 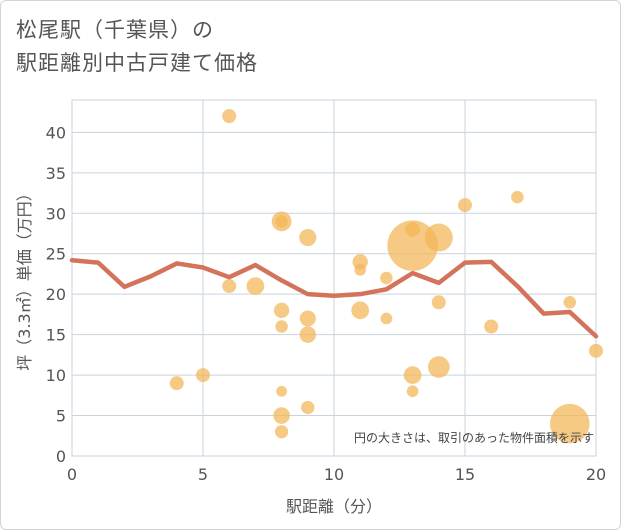 I want to click on y-axis-title: 坪（3.3㎡）単価（万円）, so click(x=24, y=277).